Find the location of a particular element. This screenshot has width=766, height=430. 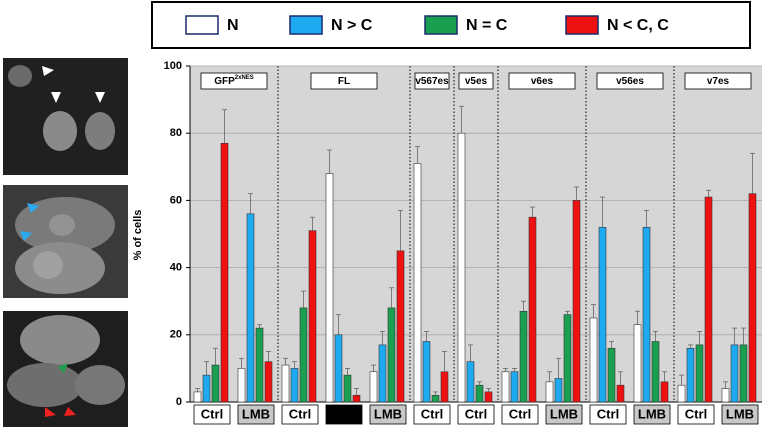

panel-label-text: v567es is located at coordinates (432, 81).